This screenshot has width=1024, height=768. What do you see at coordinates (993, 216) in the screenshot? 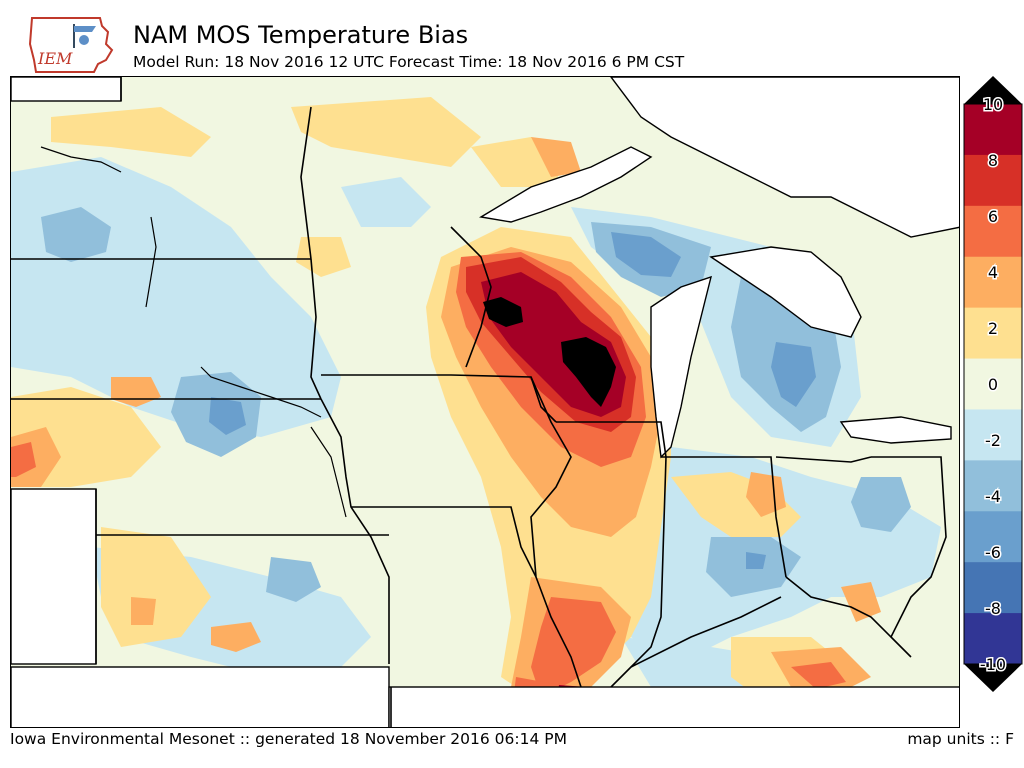
I see `colorbar-tick-label: 6` at bounding box center [993, 216].